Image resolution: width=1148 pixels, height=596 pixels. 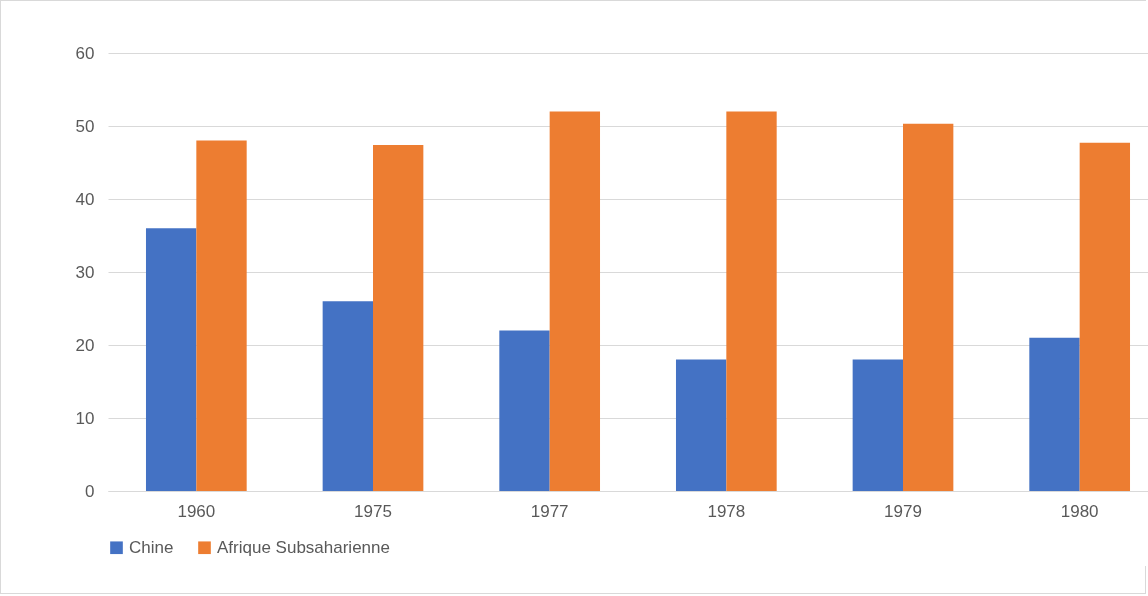 I want to click on x-tick-label: 1980, so click(x=1079, y=511).